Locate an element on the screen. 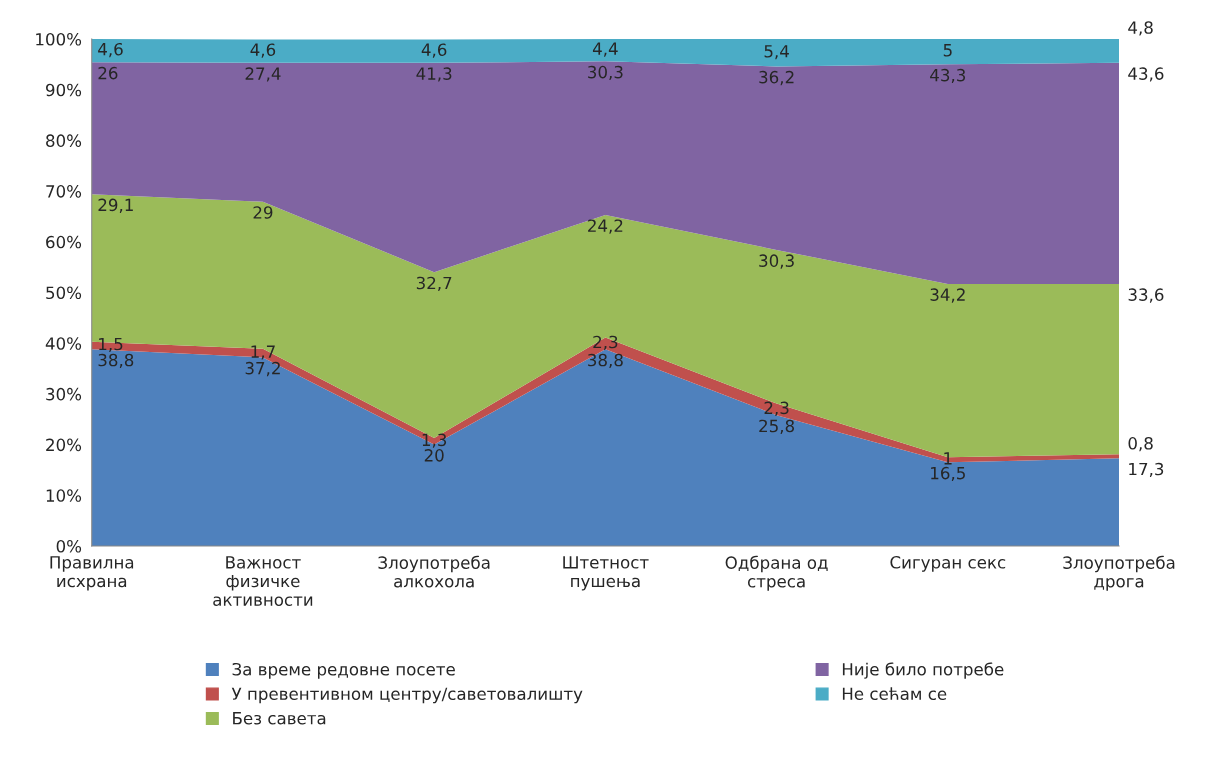 The width and height of the screenshot is (1223, 780). data-label: 4,4 is located at coordinates (605, 49).